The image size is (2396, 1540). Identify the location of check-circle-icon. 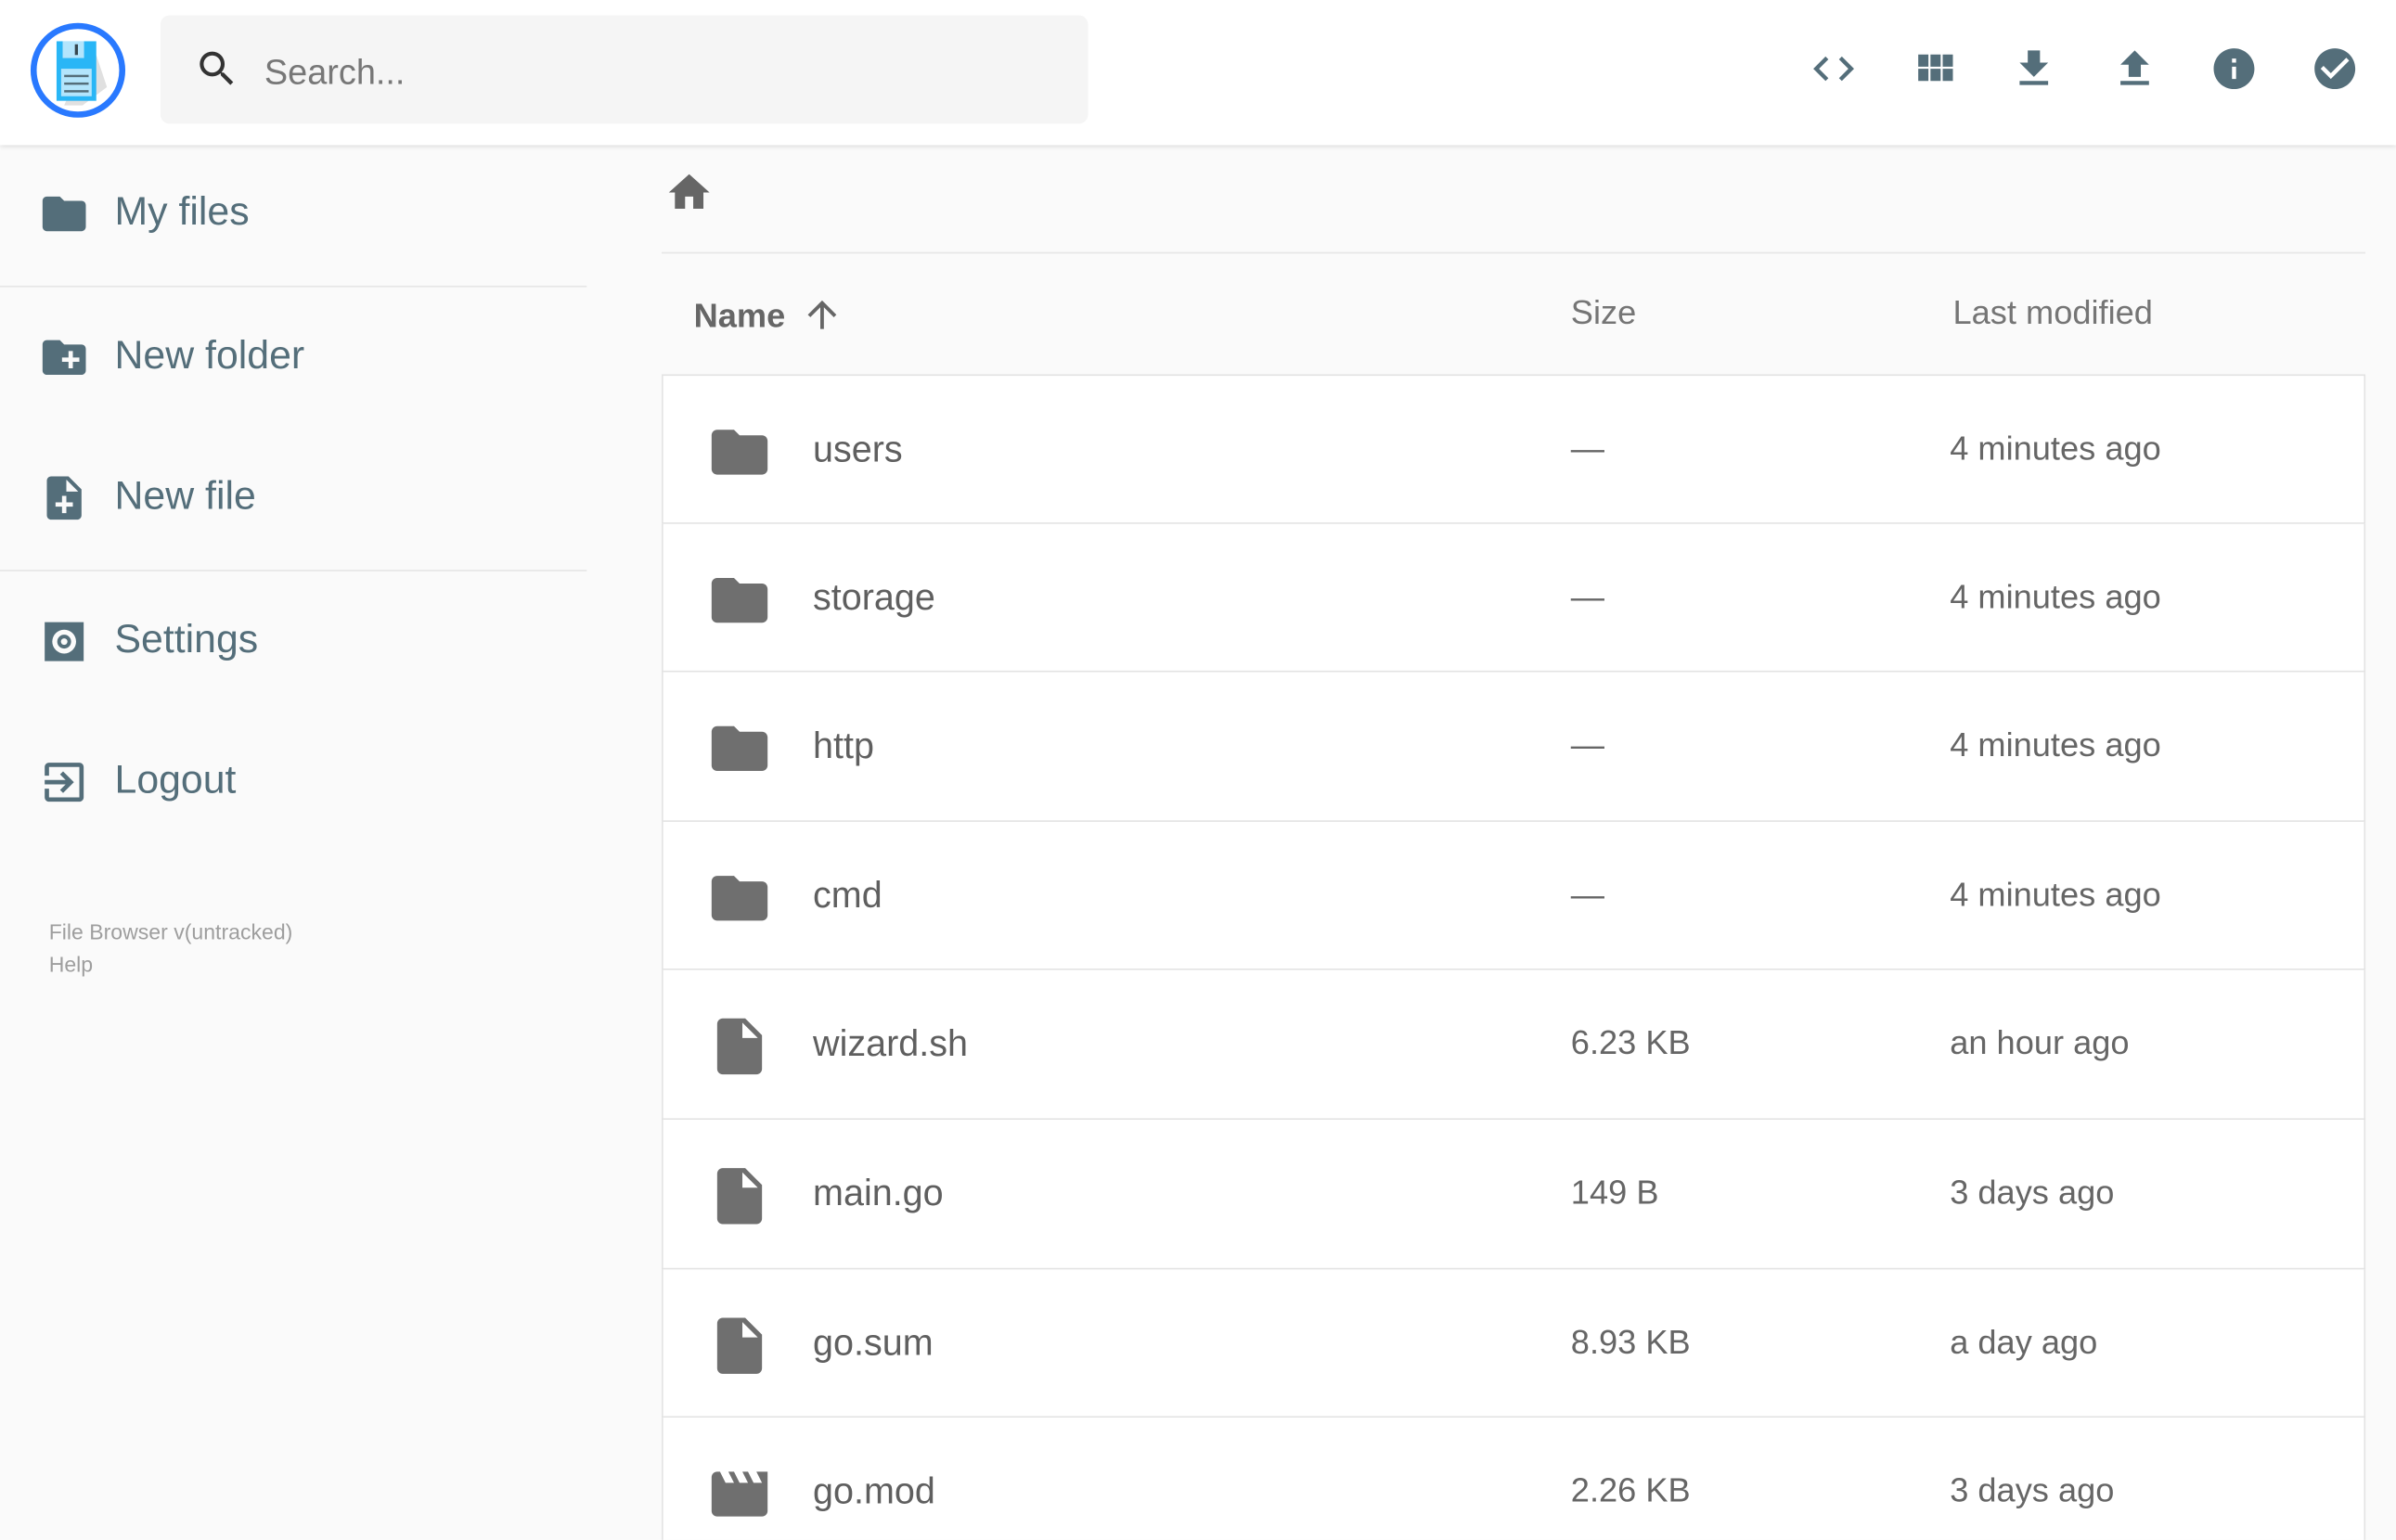
(2335, 69).